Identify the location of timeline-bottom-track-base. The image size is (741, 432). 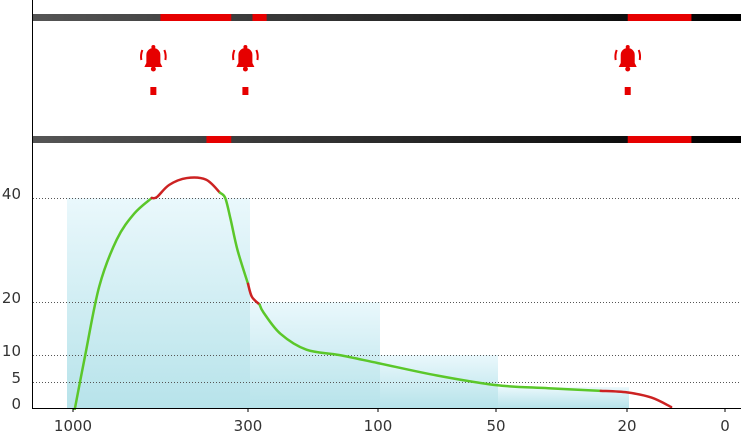
(387, 139).